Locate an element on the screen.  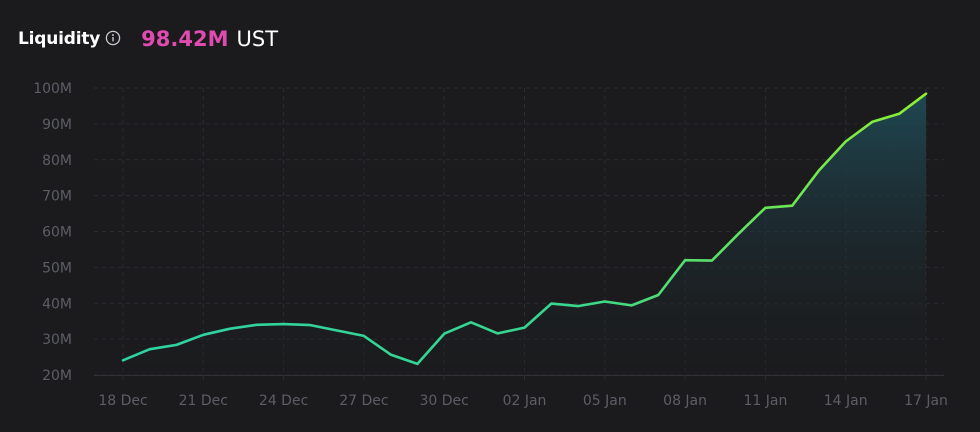
y-tick-label: 40M is located at coordinates (57, 304).